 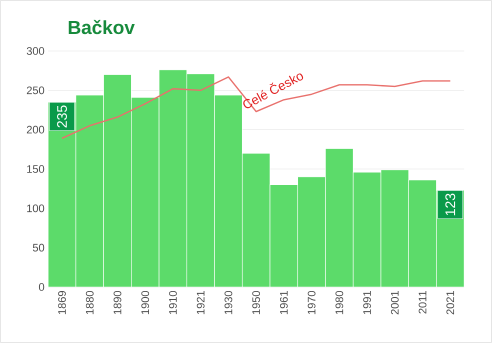 What do you see at coordinates (394, 302) in the screenshot?
I see `x-tick-label: 2001` at bounding box center [394, 302].